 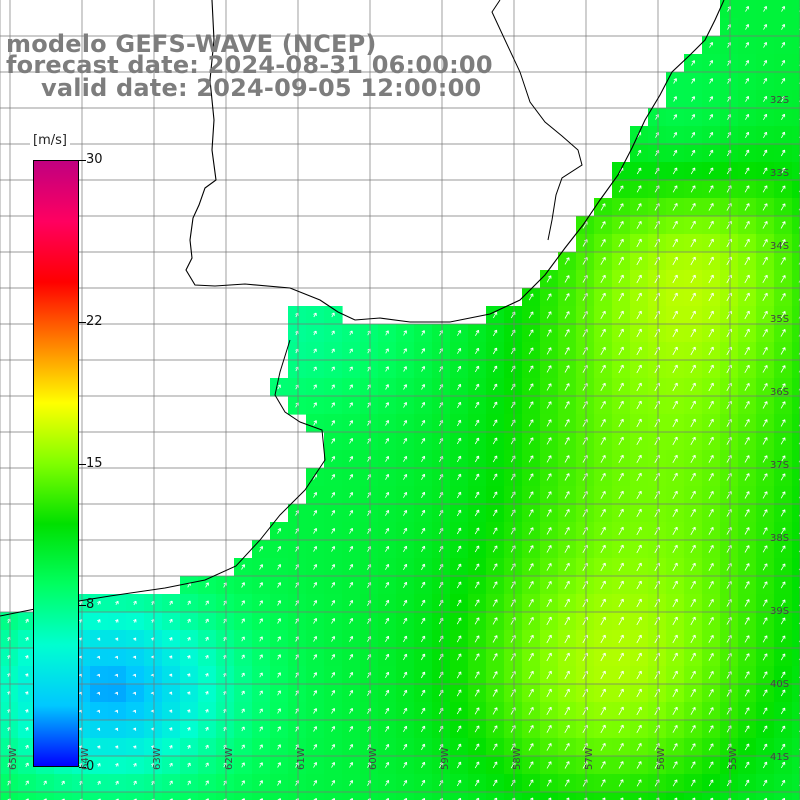 I want to click on latitude-label: 38S, so click(x=780, y=538).